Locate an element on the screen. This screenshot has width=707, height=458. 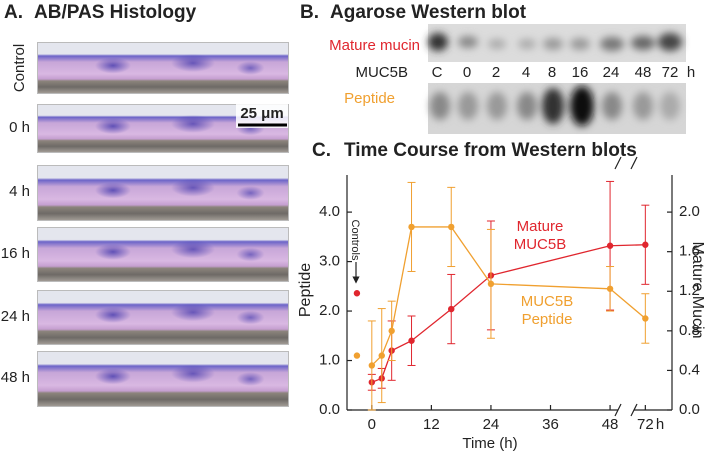
y-axis-label: Peptide is located at coordinates (305, 290).